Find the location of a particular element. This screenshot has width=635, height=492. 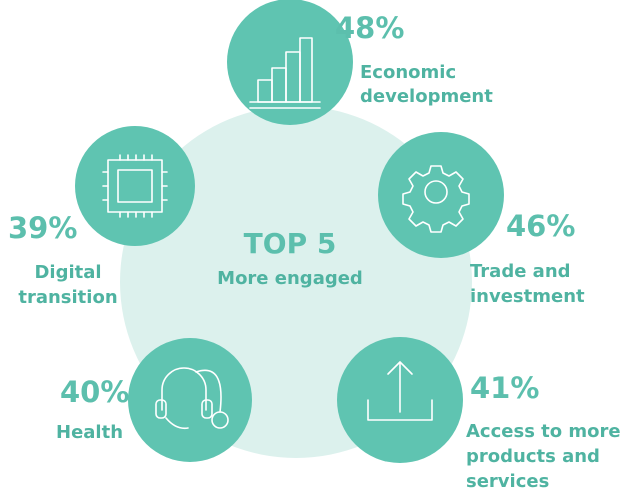

subtitle: More engaged is located at coordinates (290, 278).